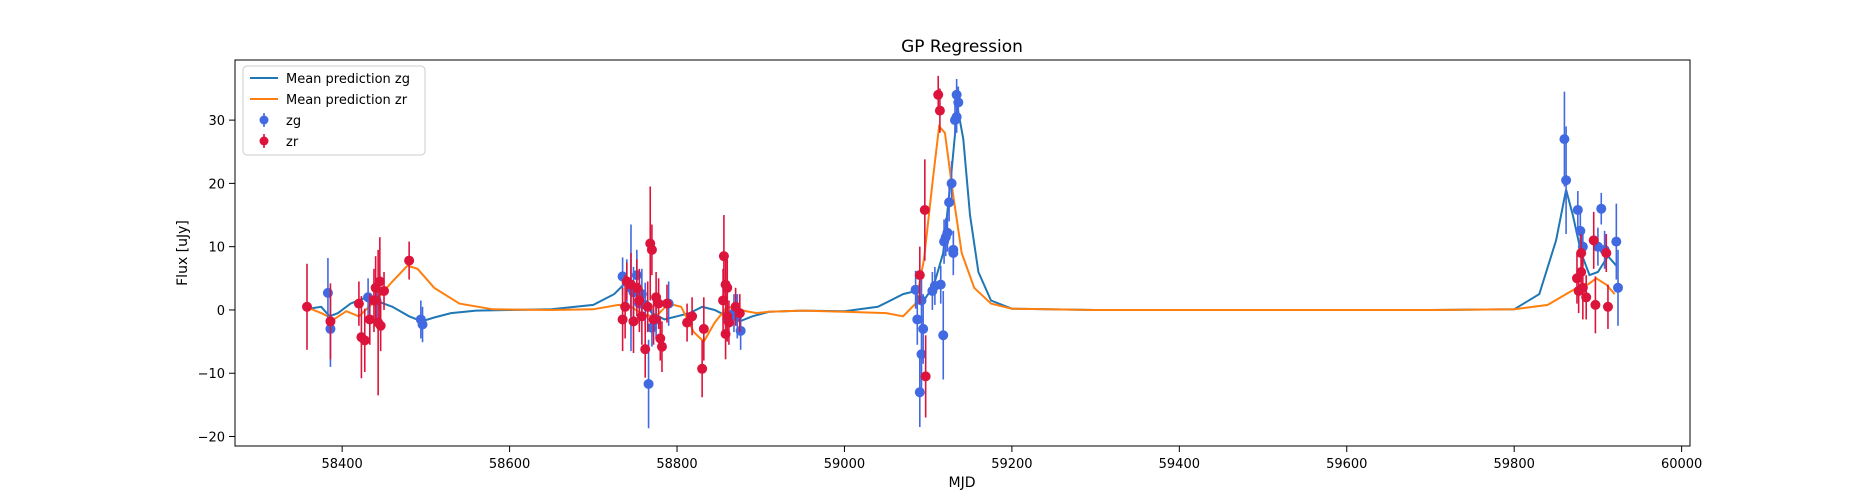 The image size is (1875, 504). Describe the element at coordinates (264, 141) in the screenshot. I see `legend-swatch-marker-zr` at that location.